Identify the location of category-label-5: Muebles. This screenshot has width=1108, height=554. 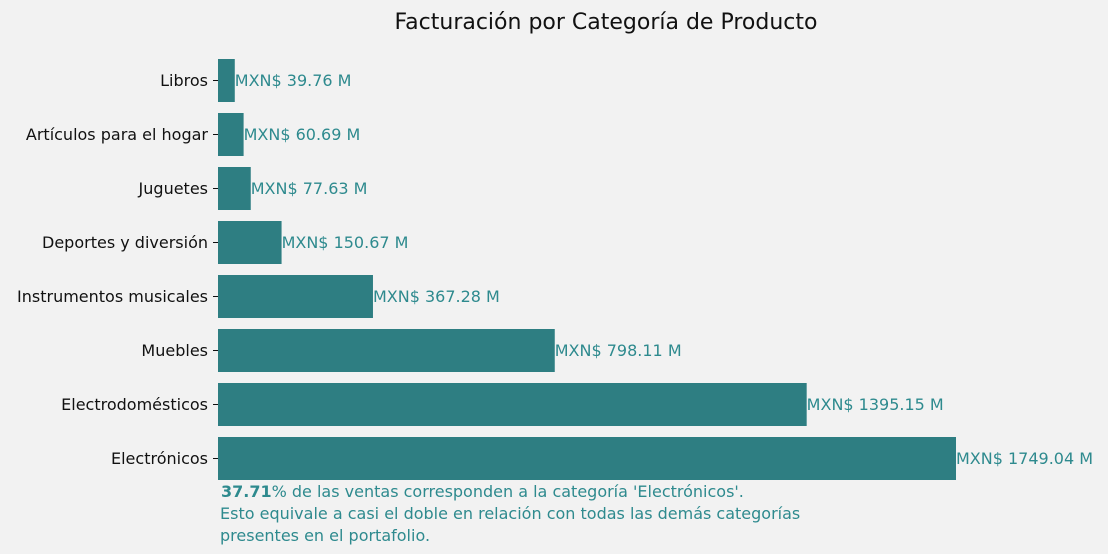
(174, 350).